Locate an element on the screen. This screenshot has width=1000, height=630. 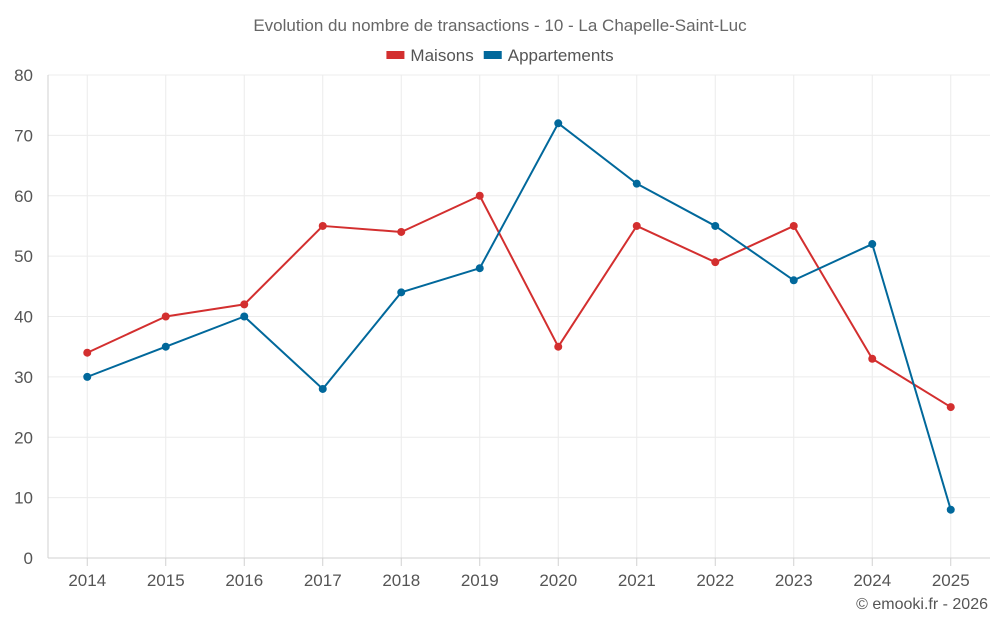
y-tick-label: 0 is located at coordinates (28, 558).